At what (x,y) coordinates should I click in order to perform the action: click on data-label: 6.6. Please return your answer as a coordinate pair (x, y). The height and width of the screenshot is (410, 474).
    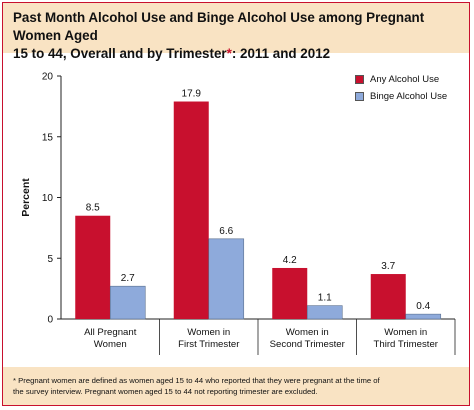
    Looking at the image, I should click on (226, 231).